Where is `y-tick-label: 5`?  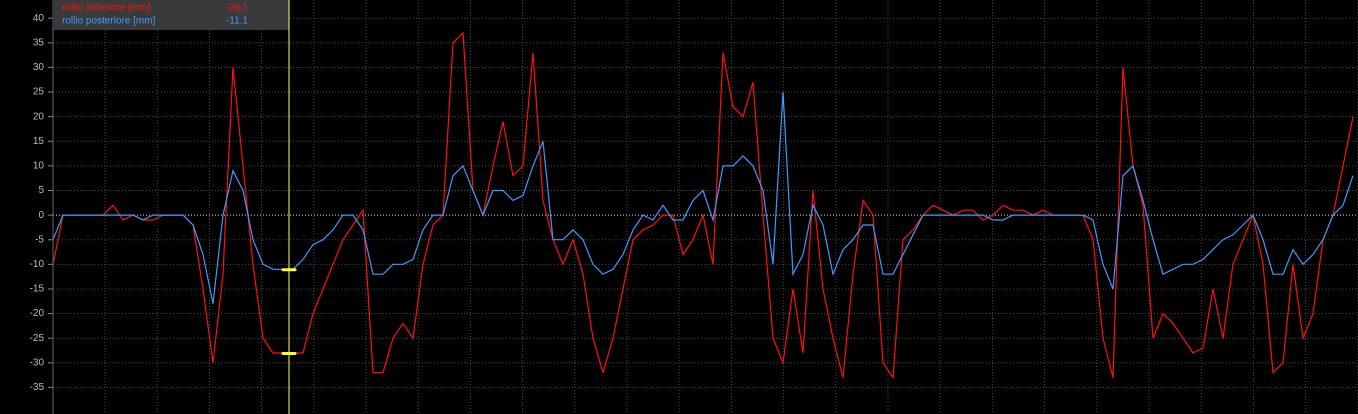 y-tick-label: 5 is located at coordinates (41, 190).